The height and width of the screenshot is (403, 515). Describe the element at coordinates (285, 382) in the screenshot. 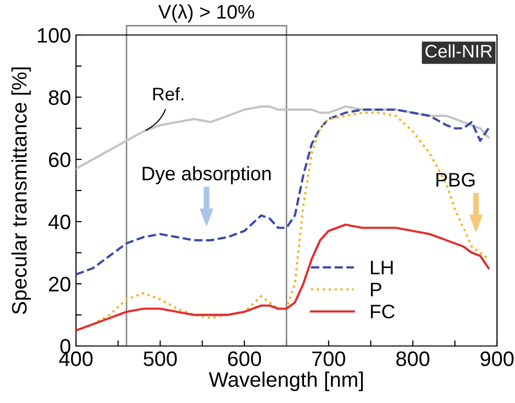

I see `x-axis-title: Wavelength [nm]` at that location.